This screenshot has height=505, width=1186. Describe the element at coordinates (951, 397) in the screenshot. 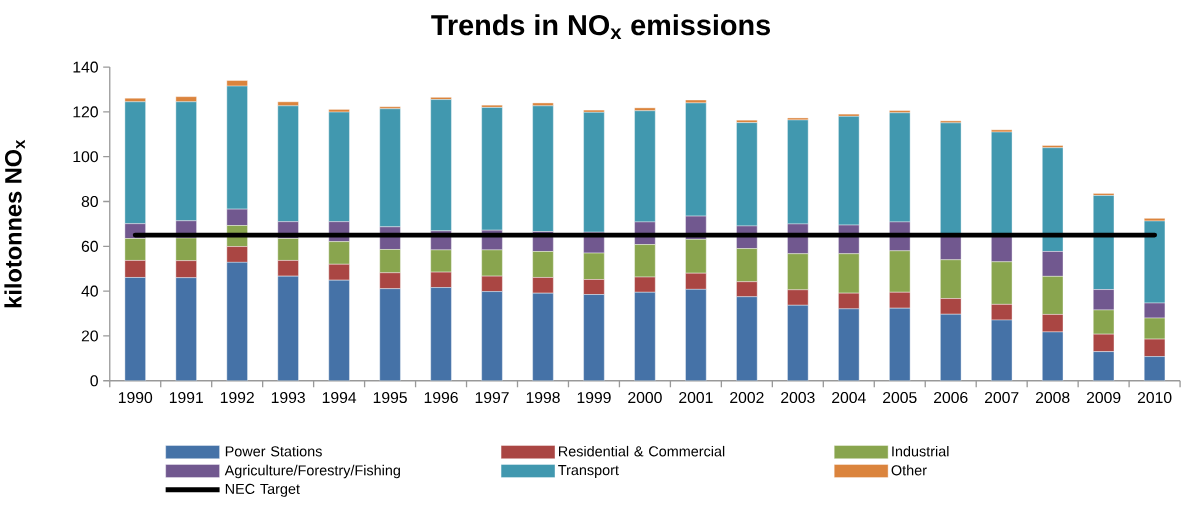

I see `x-tick-label: 2006` at that location.